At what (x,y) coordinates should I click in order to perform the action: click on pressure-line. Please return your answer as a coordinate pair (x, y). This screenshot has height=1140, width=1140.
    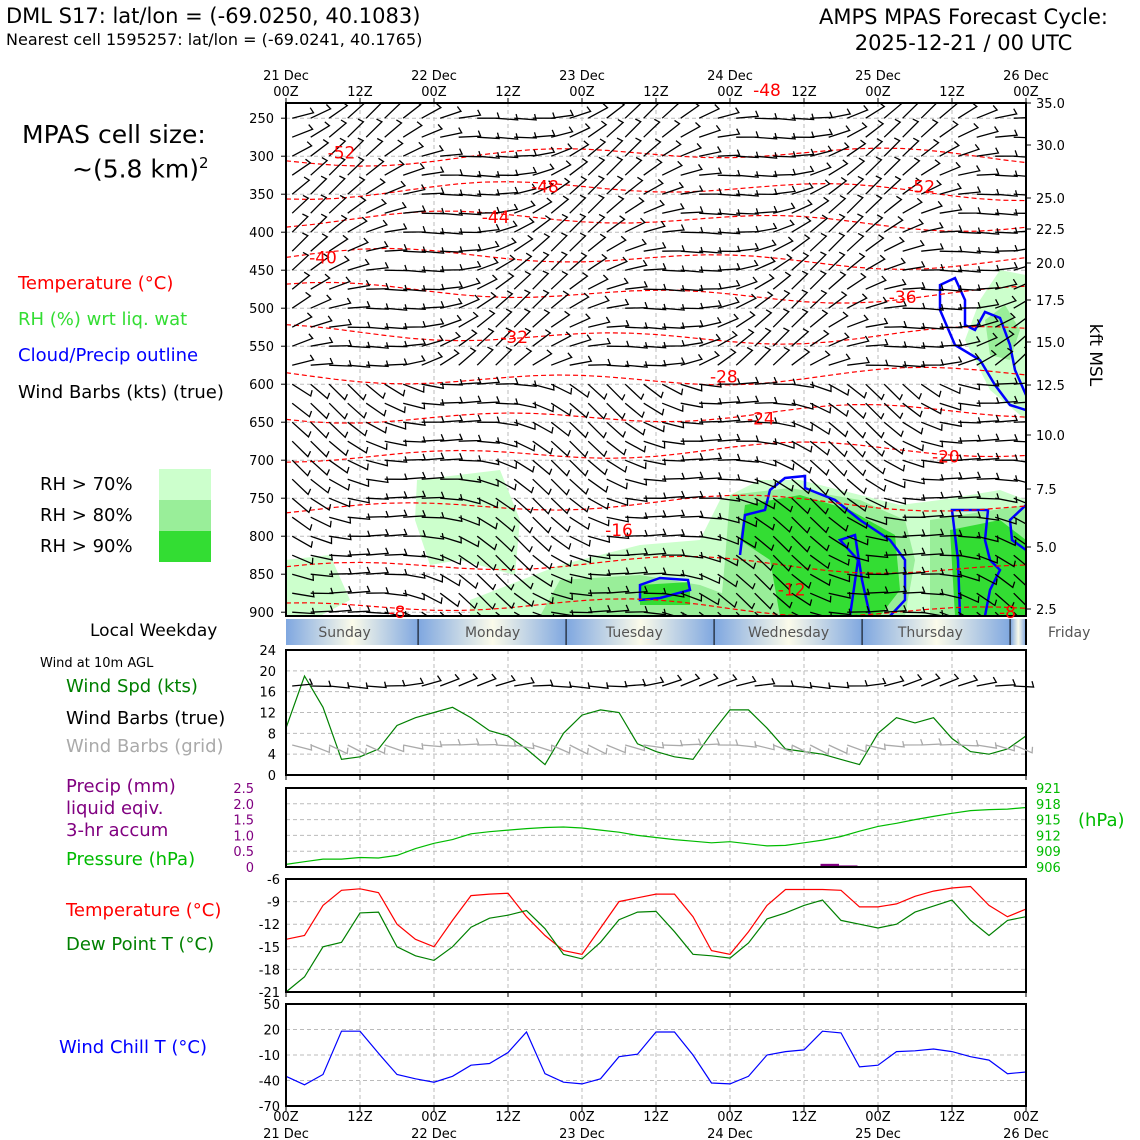
    Looking at the image, I should click on (656, 835).